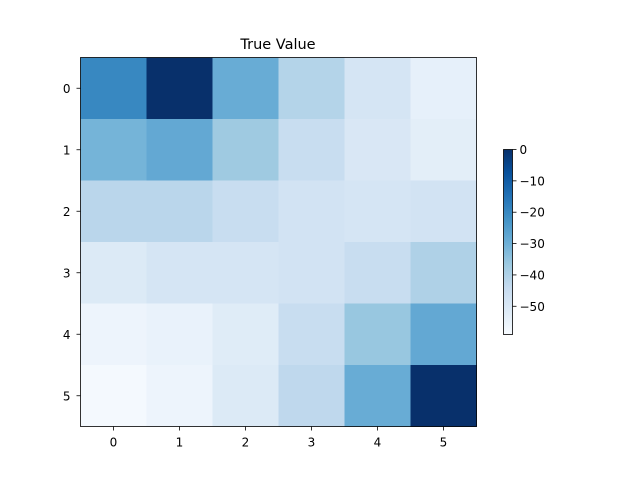 This screenshot has height=480, width=640. I want to click on x-tick-label: 4, so click(378, 443).